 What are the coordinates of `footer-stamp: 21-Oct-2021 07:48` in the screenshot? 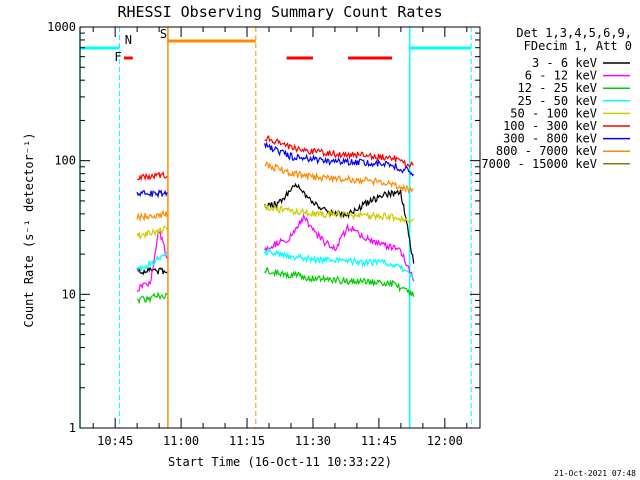 It's located at (595, 473).